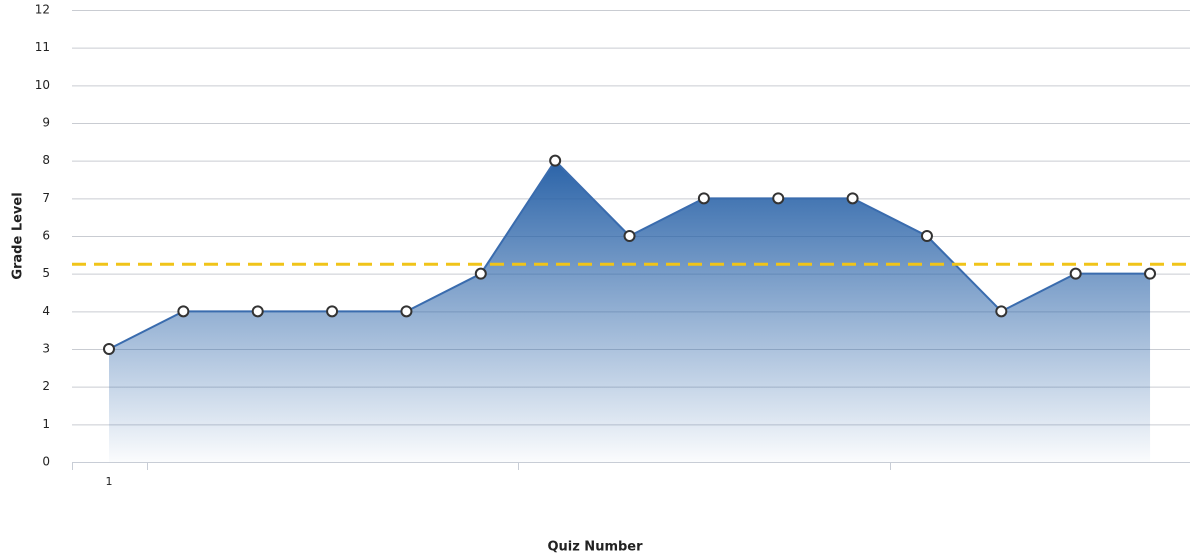 The height and width of the screenshot is (556, 1190). I want to click on y-tick-label: 10, so click(42, 85).